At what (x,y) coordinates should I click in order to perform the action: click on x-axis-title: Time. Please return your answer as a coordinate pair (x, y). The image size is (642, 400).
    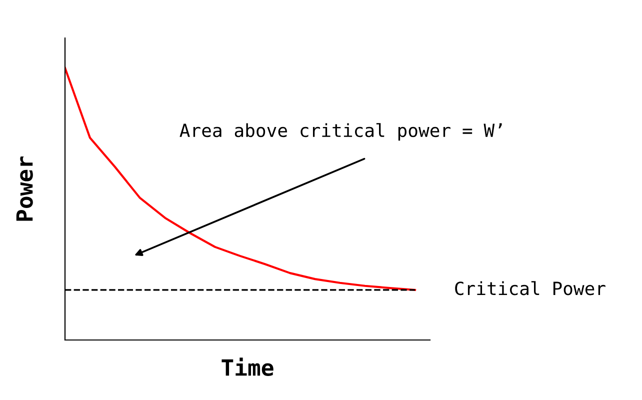
    Looking at the image, I should click on (248, 367).